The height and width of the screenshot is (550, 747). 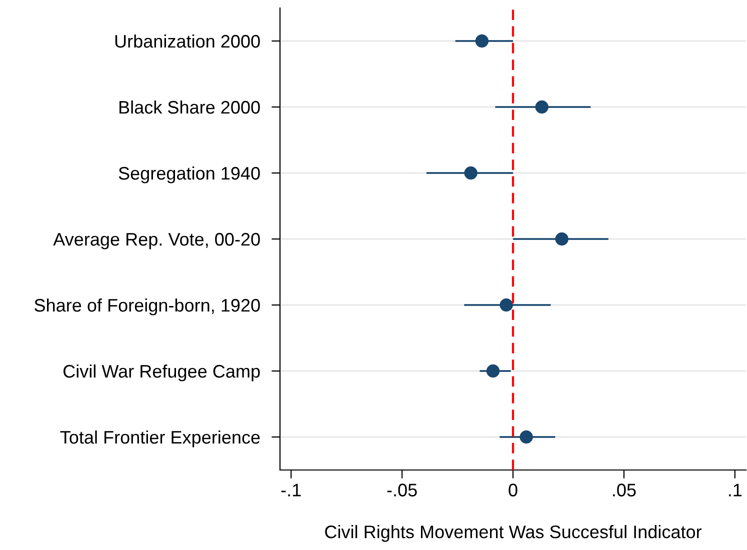 What do you see at coordinates (160, 439) in the screenshot?
I see `y-tick-label: Total Frontier Experience` at bounding box center [160, 439].